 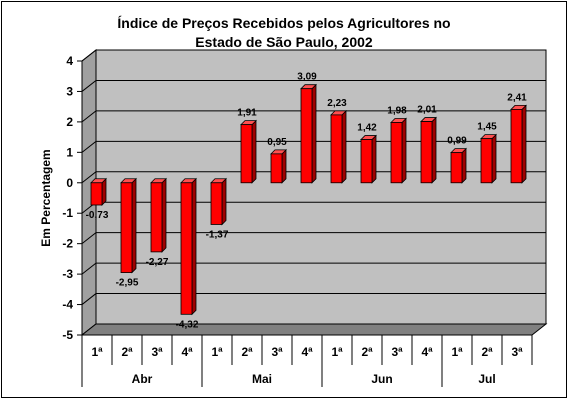 I want to click on data-label: 2,41, so click(x=517, y=97).